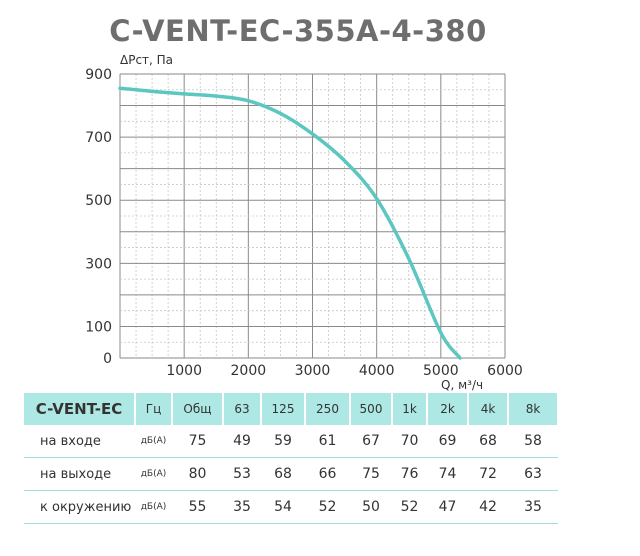 The width and height of the screenshot is (640, 556). Describe the element at coordinates (80, 409) in the screenshot. I see `header-cell: C-VENT-EC` at that location.